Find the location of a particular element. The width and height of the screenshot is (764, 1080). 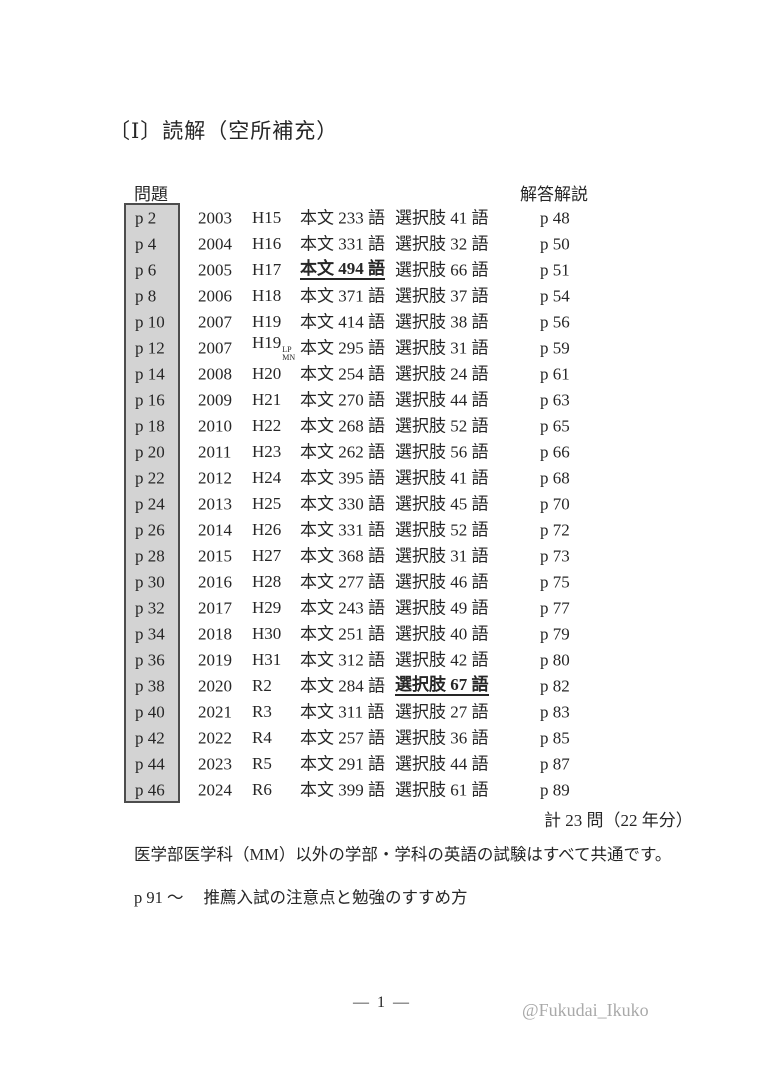

passage-word-count: 本文 395 語 is located at coordinates (342, 478).